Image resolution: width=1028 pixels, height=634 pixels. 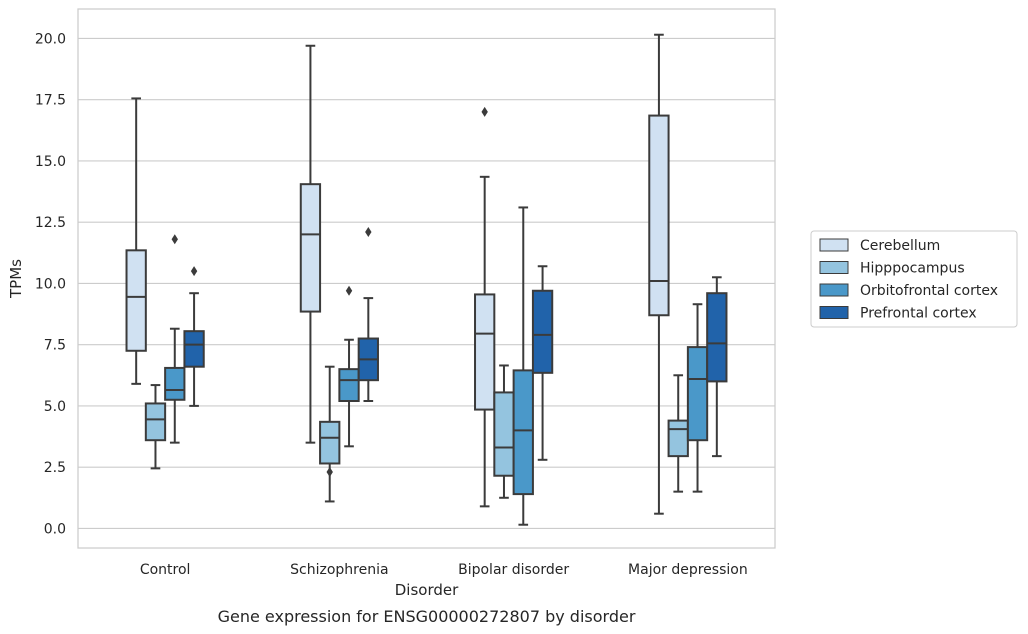 I want to click on y-tick-label: 17.5, so click(x=50, y=101).